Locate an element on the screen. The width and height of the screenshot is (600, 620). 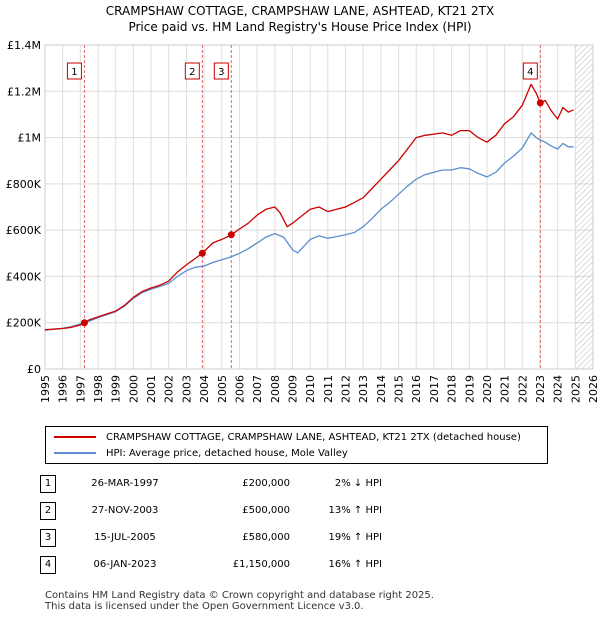
x-tick-label: 2017 is located at coordinates (434, 389).